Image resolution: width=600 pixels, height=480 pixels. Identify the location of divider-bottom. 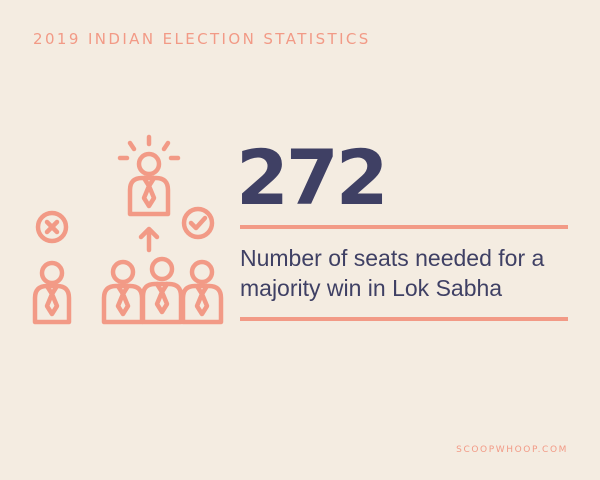
(404, 319).